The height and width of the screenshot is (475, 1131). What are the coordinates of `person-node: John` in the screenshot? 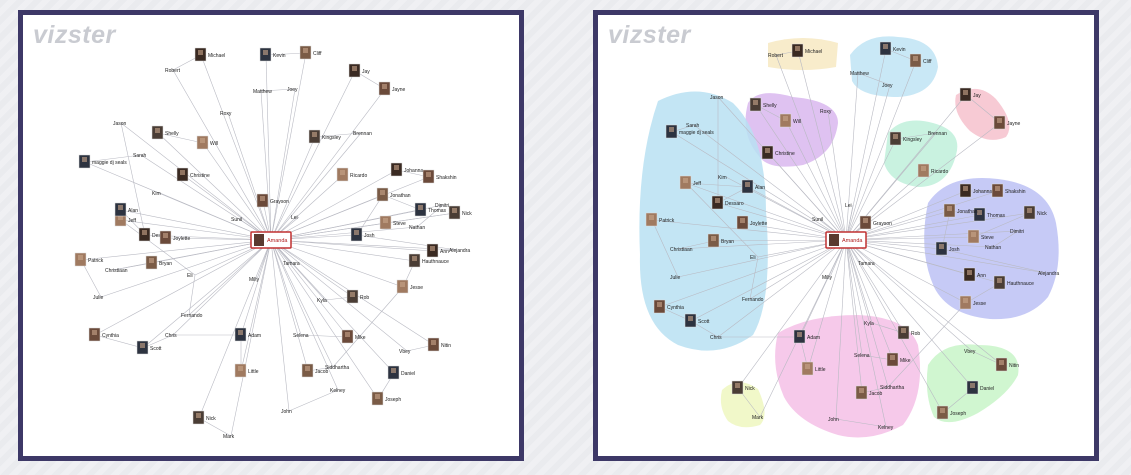 It's located at (833, 420).